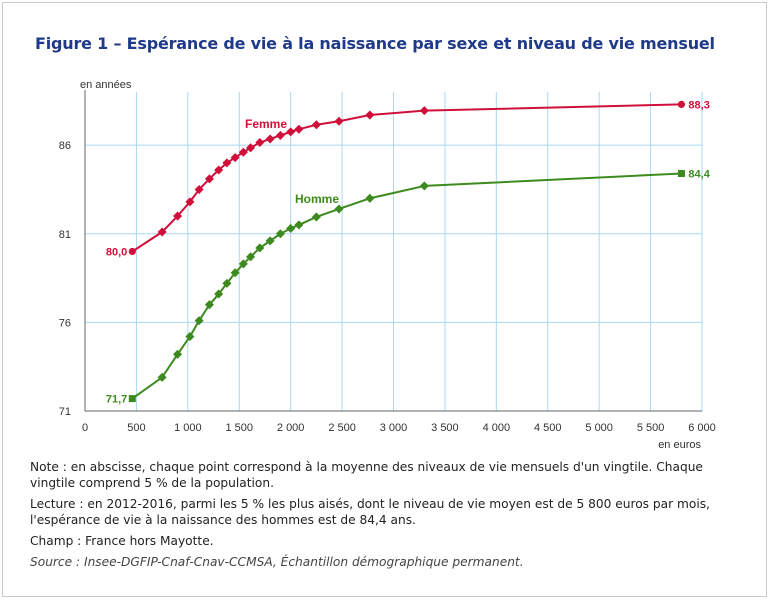  I want to click on y-tick-label: 81, so click(65, 235).